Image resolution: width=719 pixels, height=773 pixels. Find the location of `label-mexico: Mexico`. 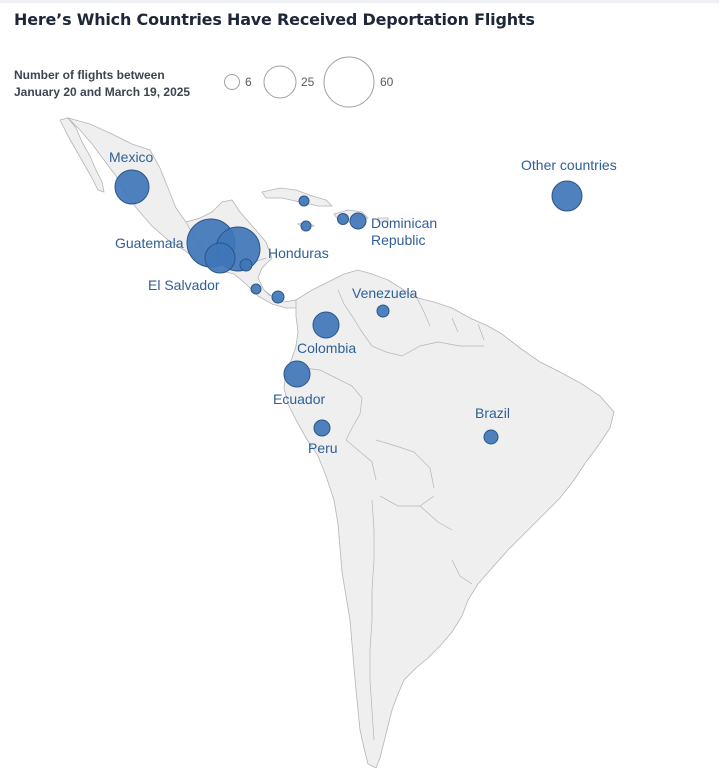

label-mexico: Mexico is located at coordinates (131, 157).